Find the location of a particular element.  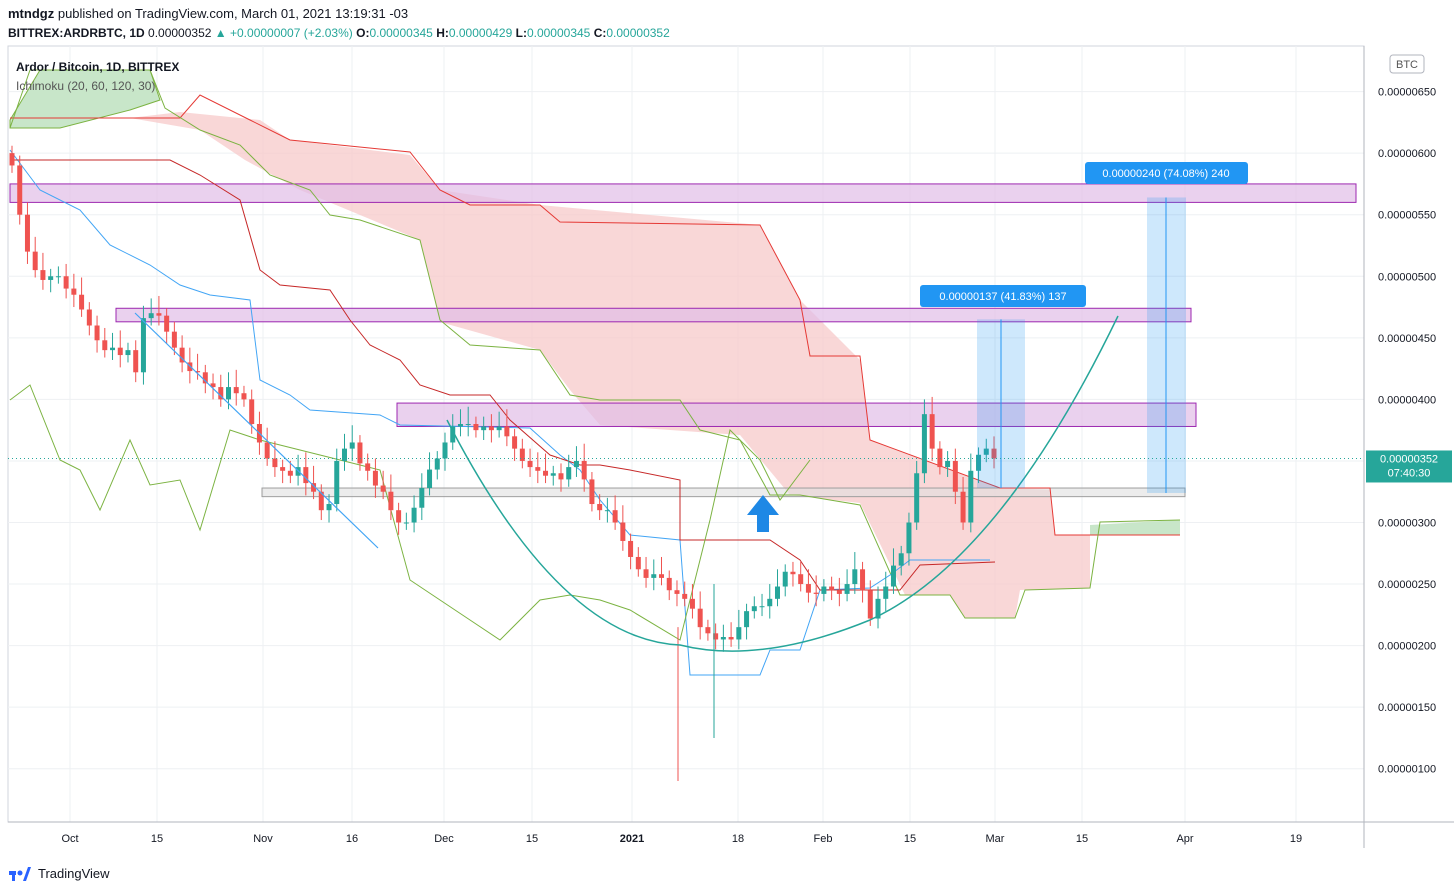

zone-resistance-low is located at coordinates (796, 414).